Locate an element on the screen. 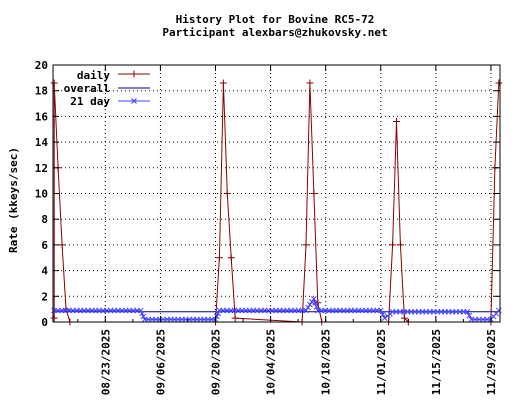 This screenshot has width=520, height=400. x-tick-label: 09/06/2025 is located at coordinates (160, 362).